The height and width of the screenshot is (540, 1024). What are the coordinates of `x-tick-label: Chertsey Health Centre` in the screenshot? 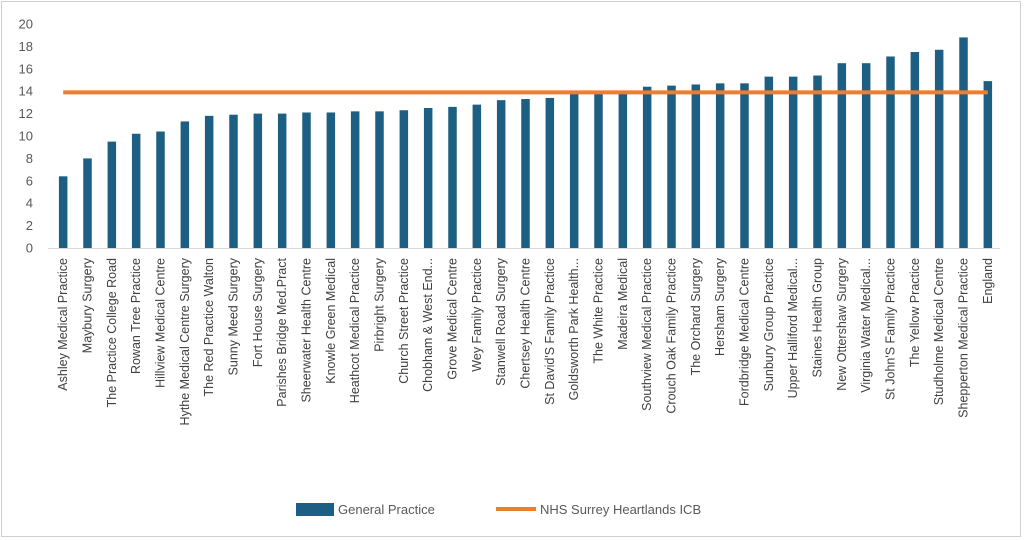 It's located at (526, 323).